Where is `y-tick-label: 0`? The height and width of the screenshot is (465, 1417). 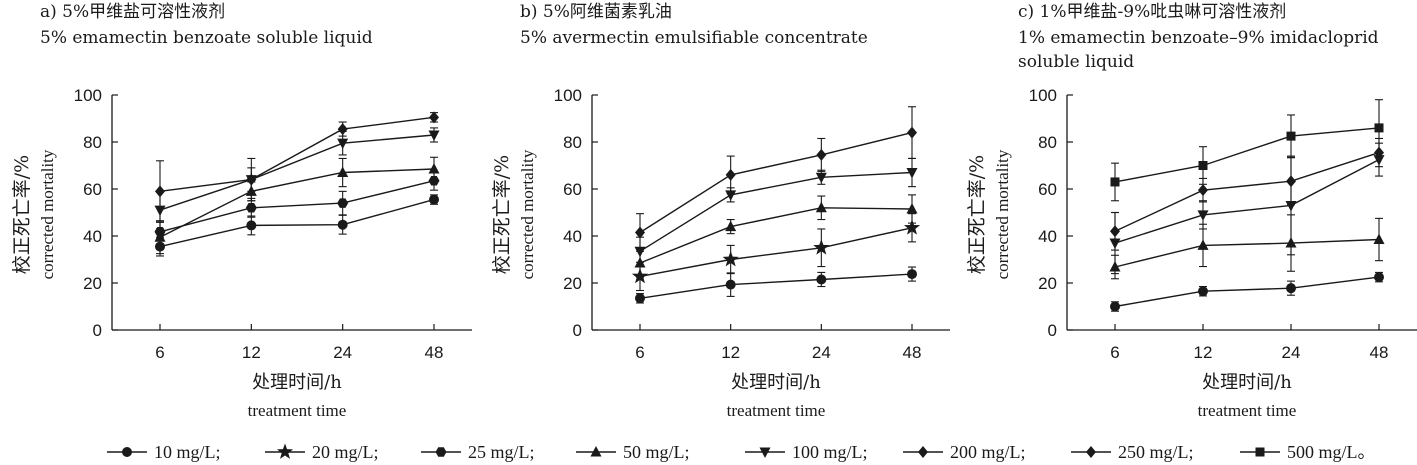
y-tick-label: 0 is located at coordinates (97, 330).